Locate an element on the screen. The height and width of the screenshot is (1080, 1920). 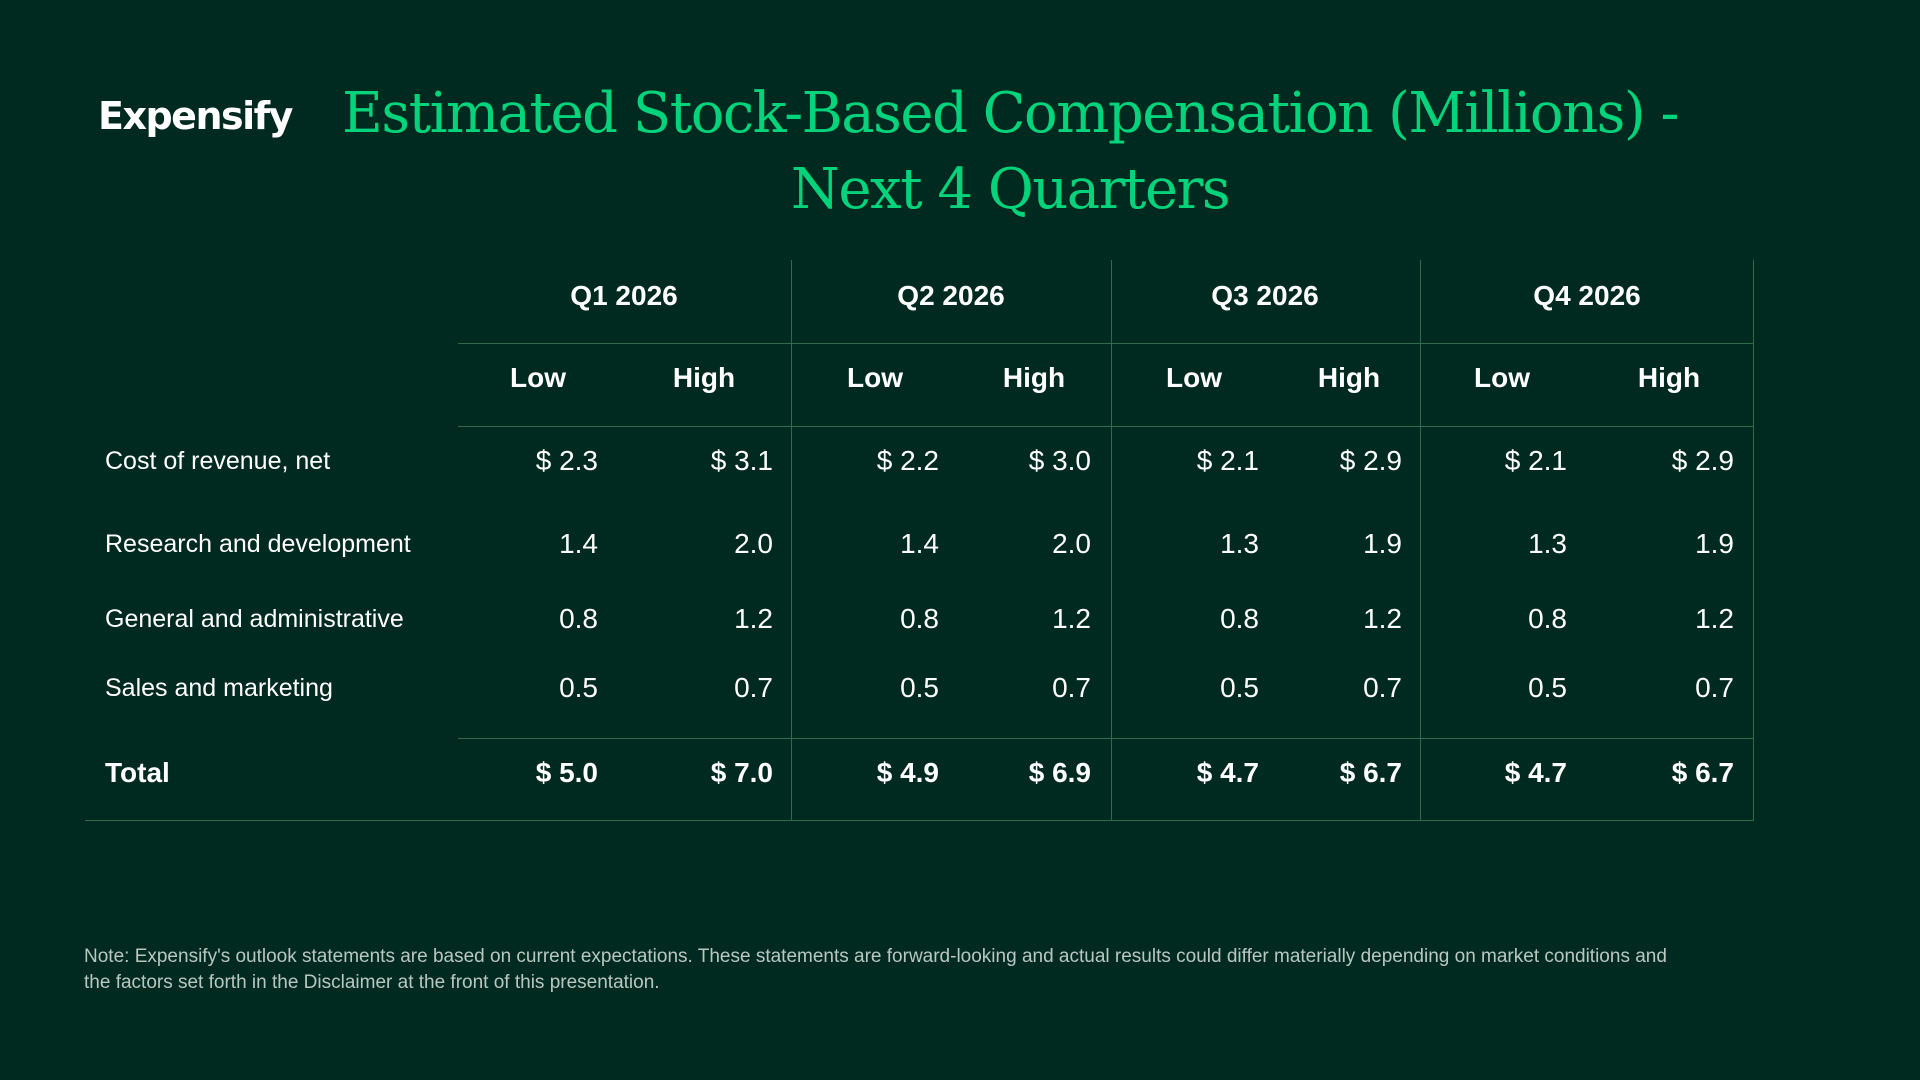
subheader-q3-low: Low is located at coordinates (1194, 377).